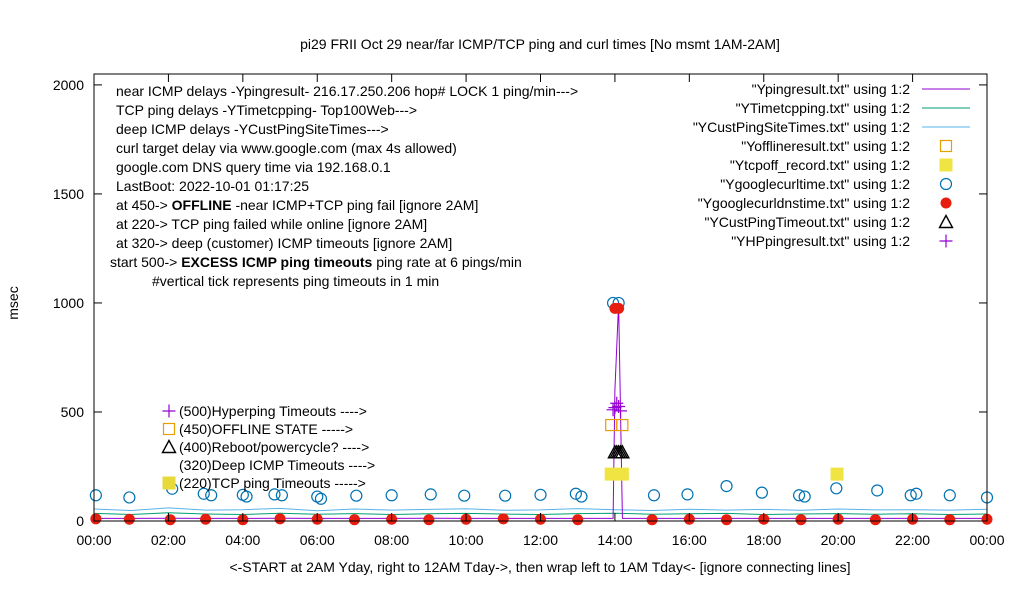 The image size is (1020, 600). Describe the element at coordinates (68, 85) in the screenshot. I see `y-tick-label: 2000` at that location.